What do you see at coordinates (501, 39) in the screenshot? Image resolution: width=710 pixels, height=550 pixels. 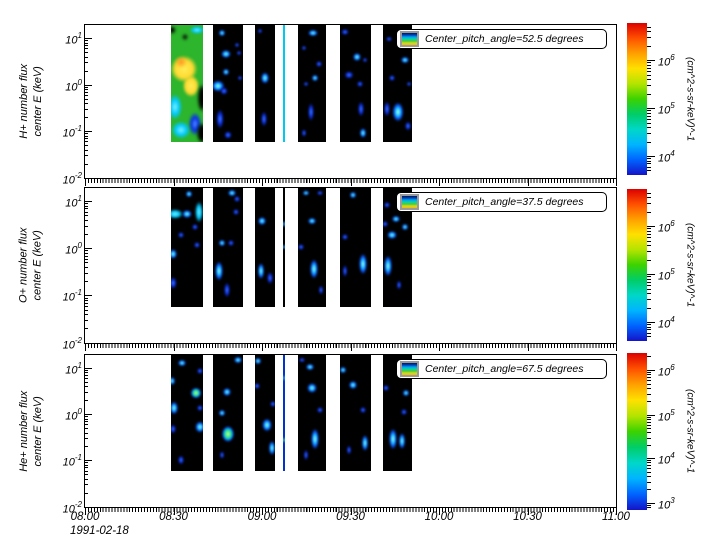 I see `legend-box: Center_pitch_angle=52.5 degrees` at bounding box center [501, 39].